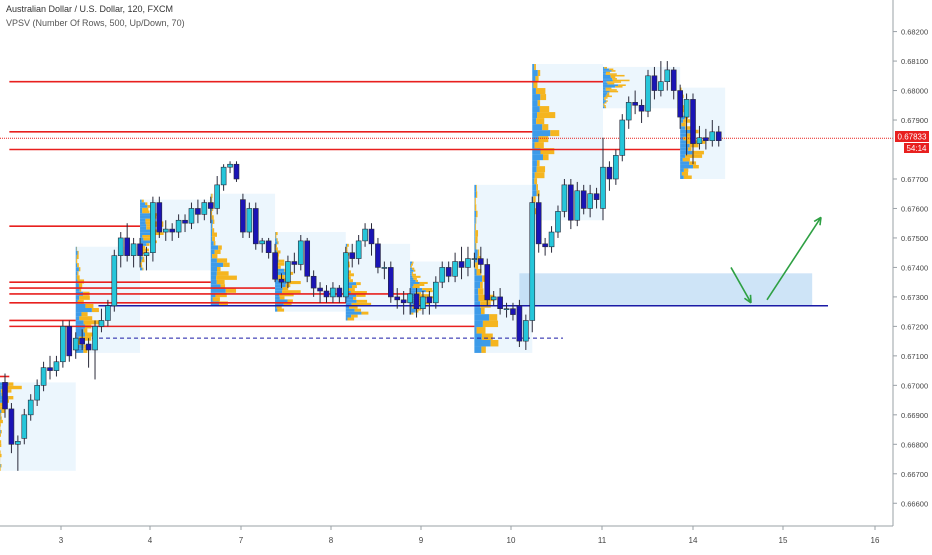 This screenshot has height=555, width=932. What do you see at coordinates (914, 415) in the screenshot?
I see `price-tick-label: 0.66900` at bounding box center [914, 415].